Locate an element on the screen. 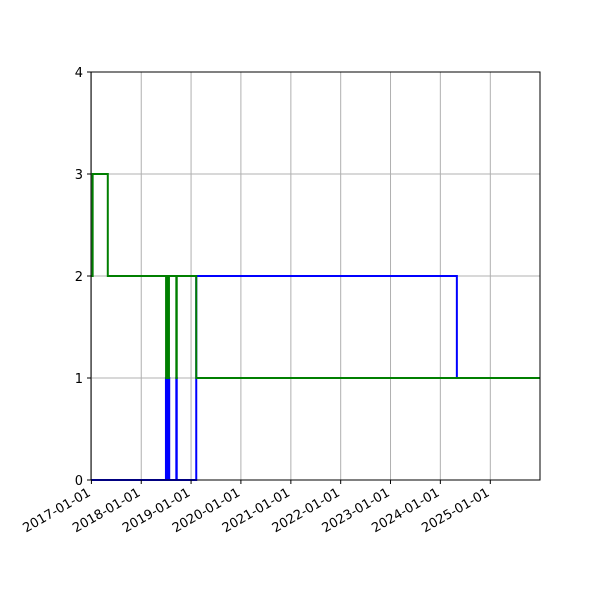 The image size is (600, 600). y-tick-label: 1 is located at coordinates (79, 379).